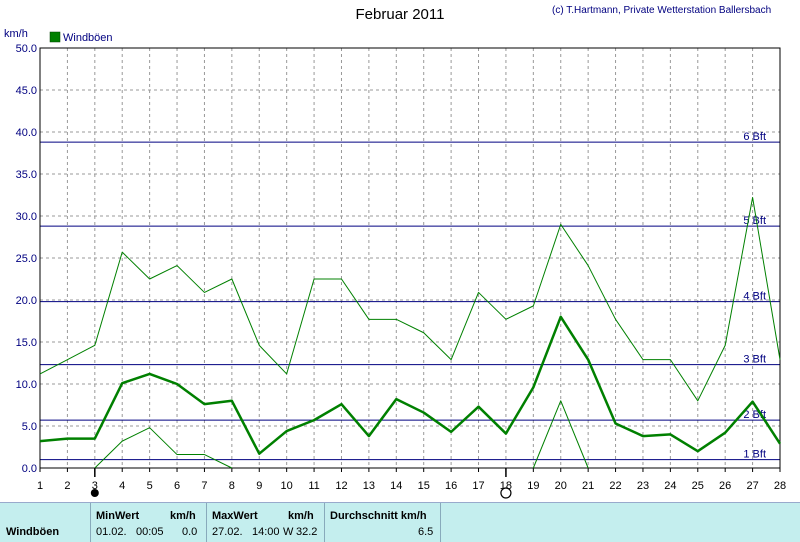 The width and height of the screenshot is (800, 542). Describe the element at coordinates (150, 532) in the screenshot. I see `min-time: 00:05` at that location.